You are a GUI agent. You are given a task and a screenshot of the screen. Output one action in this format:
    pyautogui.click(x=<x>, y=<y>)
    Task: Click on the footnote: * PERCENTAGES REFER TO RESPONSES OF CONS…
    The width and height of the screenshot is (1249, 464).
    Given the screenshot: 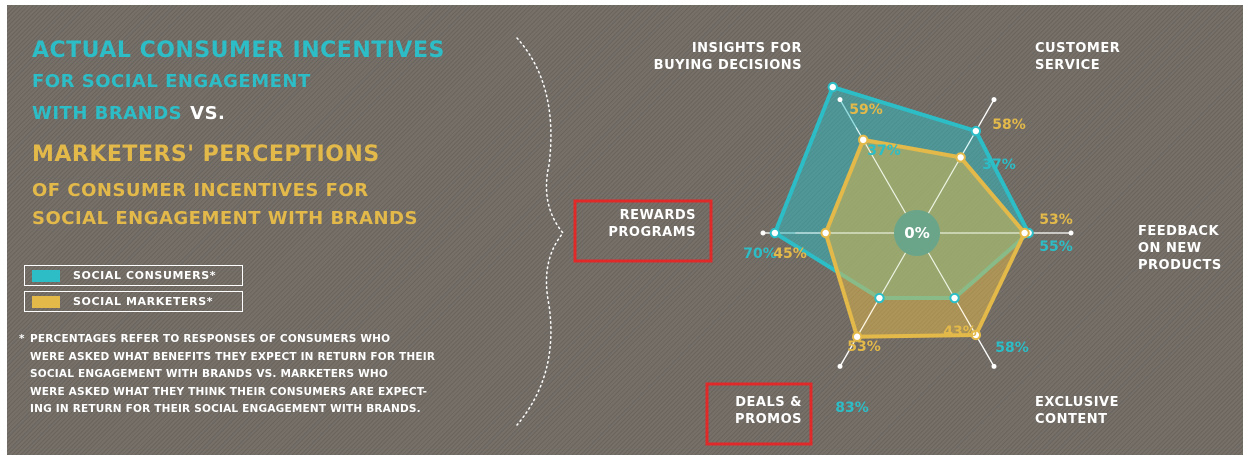 What is the action you would take?
    pyautogui.click(x=254, y=375)
    